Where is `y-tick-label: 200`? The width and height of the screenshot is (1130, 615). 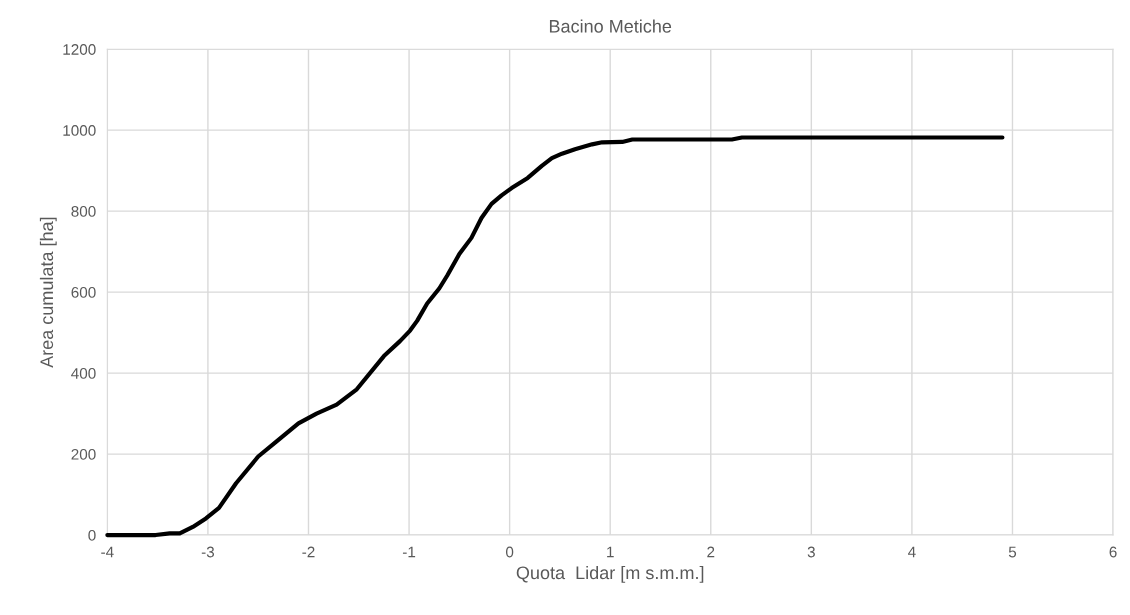 y-tick-label: 200 is located at coordinates (83, 454).